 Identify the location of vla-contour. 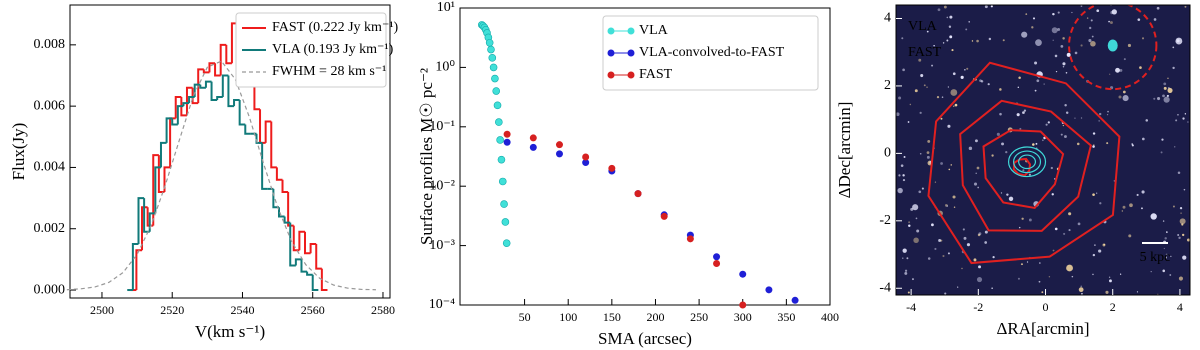
(1027, 162).